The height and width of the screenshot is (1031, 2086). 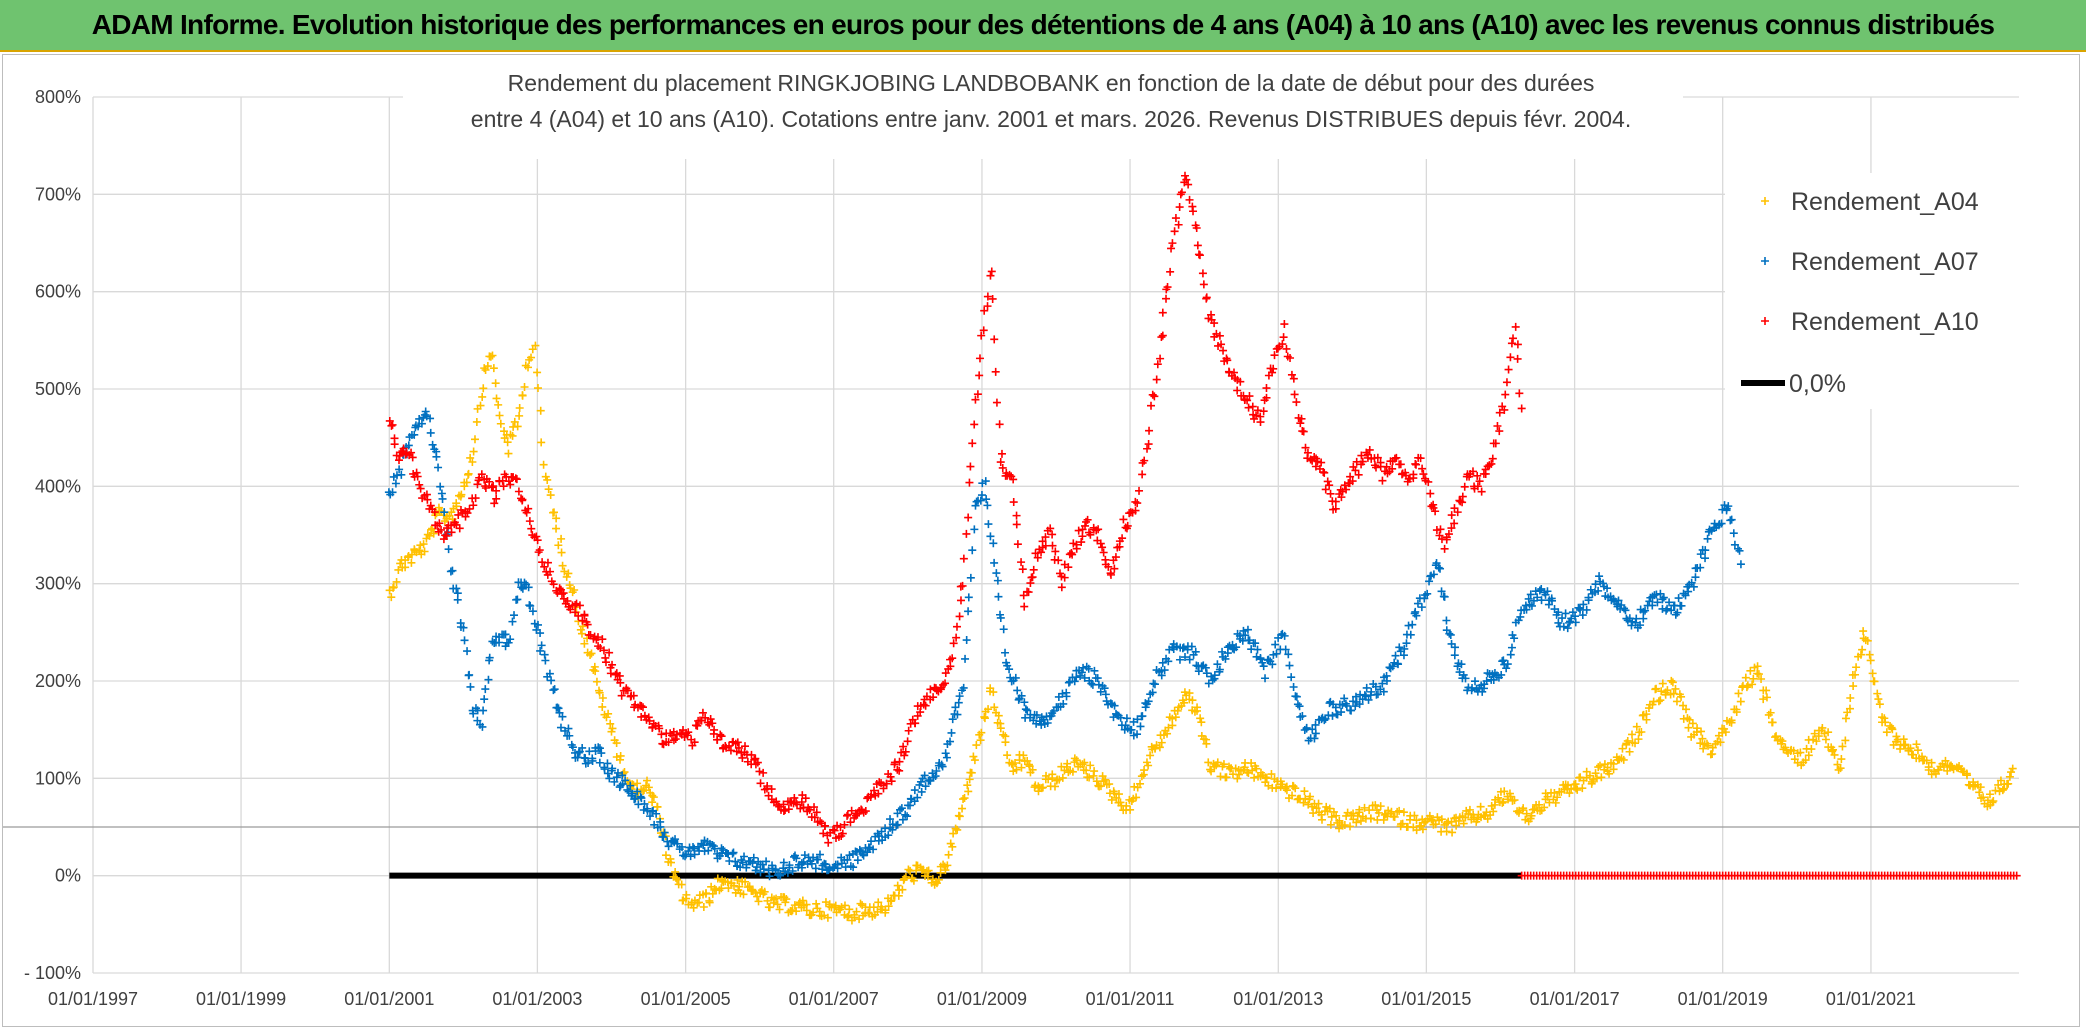 What do you see at coordinates (1278, 999) in the screenshot?
I see `x-tick-label: 01/01/2013` at bounding box center [1278, 999].